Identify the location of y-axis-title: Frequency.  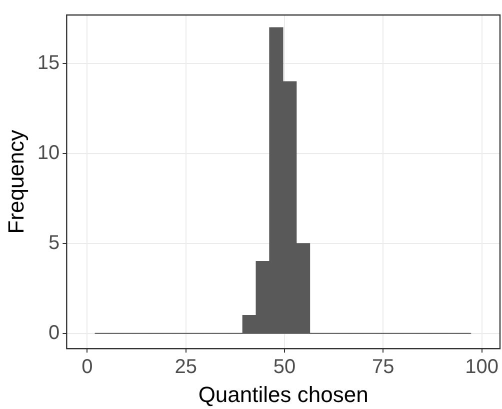
(15, 182).